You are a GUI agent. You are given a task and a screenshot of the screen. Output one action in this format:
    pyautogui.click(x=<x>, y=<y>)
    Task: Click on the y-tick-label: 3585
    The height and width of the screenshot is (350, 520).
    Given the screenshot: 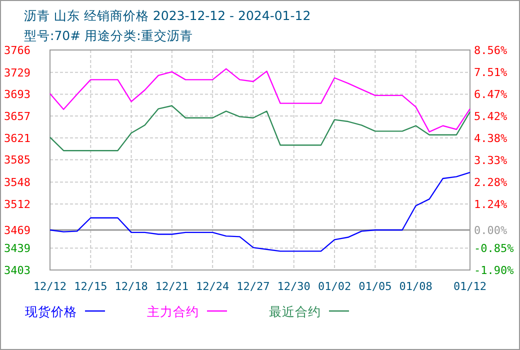 What is the action you would take?
    pyautogui.click(x=17, y=160)
    